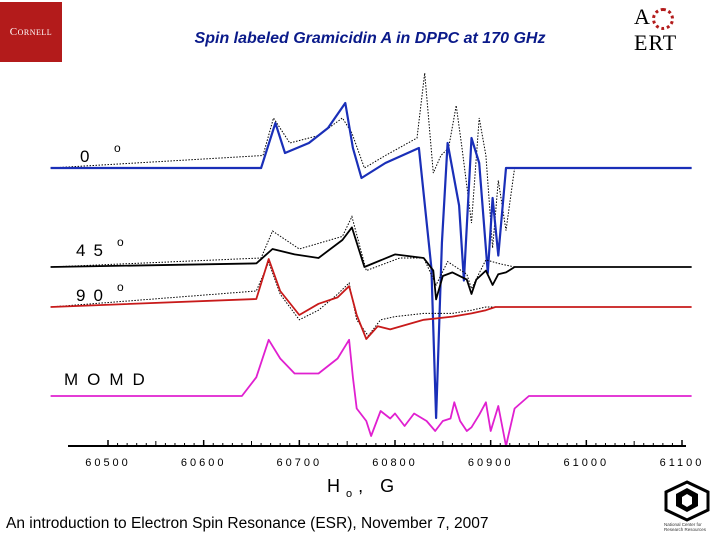 This screenshot has height=540, width=720. I want to click on acert-ring-icon, so click(662, 18).